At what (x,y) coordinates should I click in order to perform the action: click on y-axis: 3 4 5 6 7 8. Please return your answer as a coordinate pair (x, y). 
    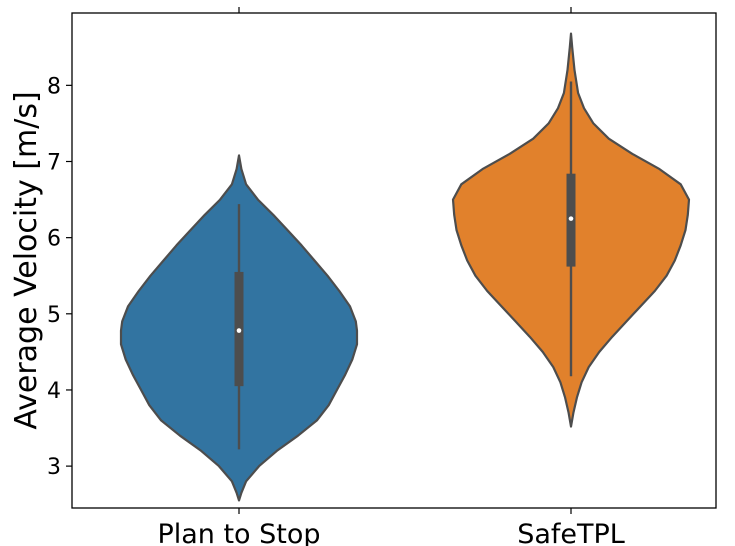
    Looking at the image, I should click on (59, 277).